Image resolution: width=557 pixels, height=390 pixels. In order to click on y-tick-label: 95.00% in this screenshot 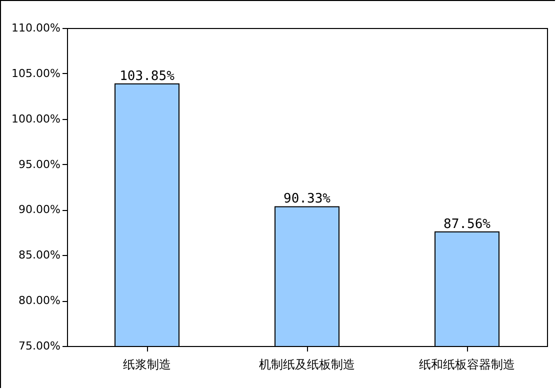, I will do `click(39, 164)`.